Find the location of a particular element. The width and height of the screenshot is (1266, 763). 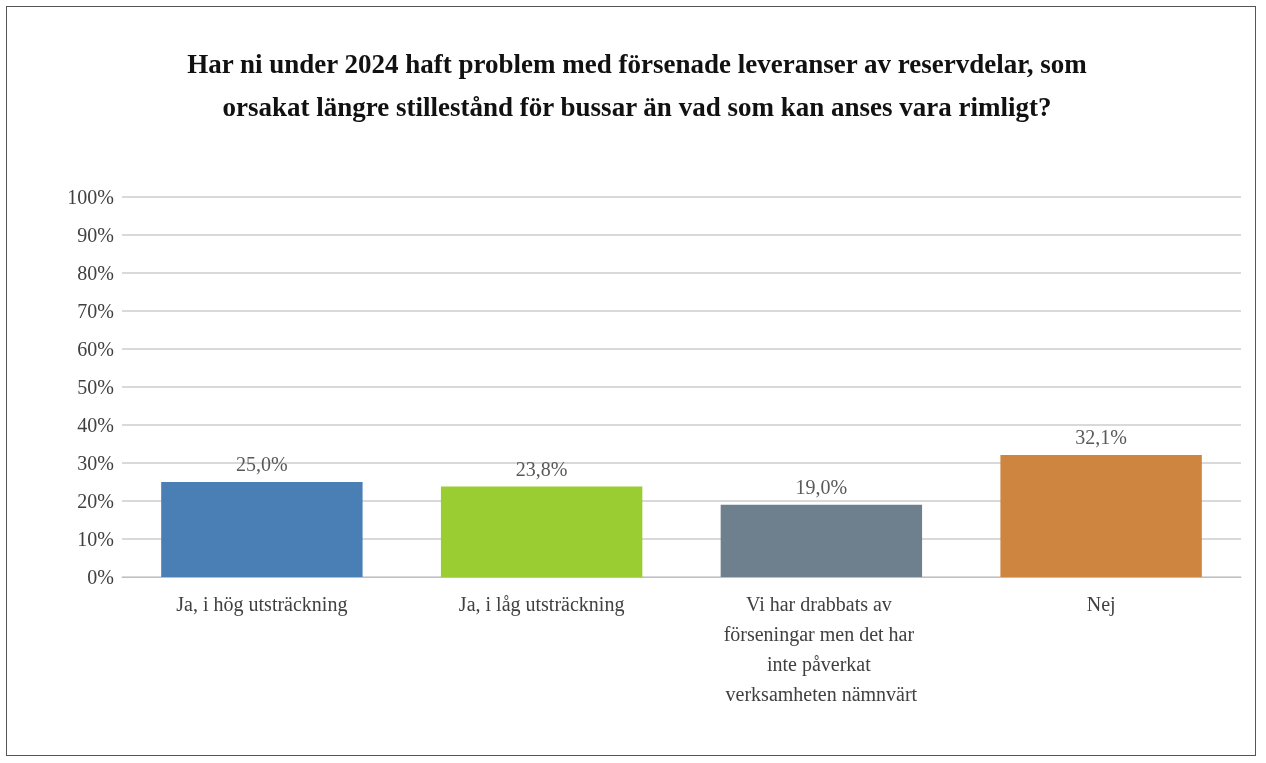

data-label: 32,1% is located at coordinates (1101, 437).